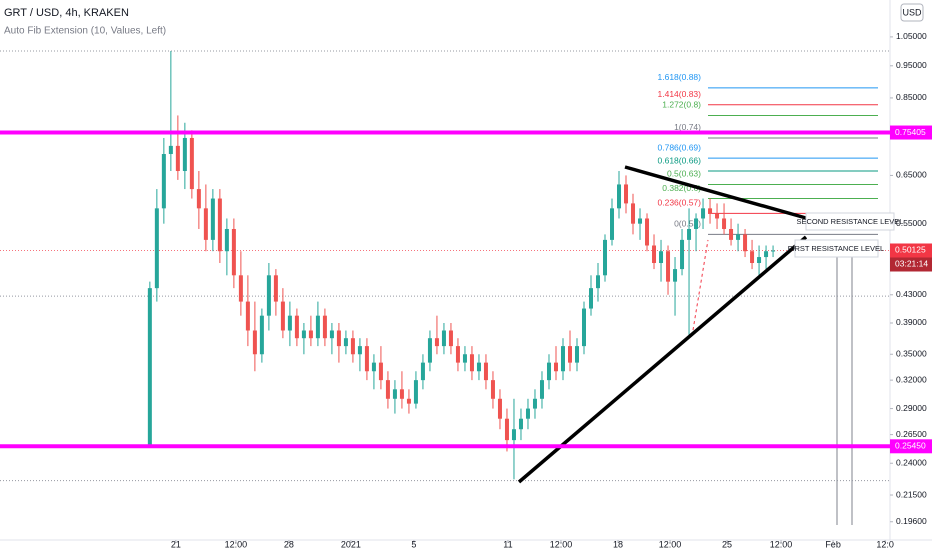 The height and width of the screenshot is (550, 932). I want to click on y-tick-label: 0.32000, so click(911, 379).